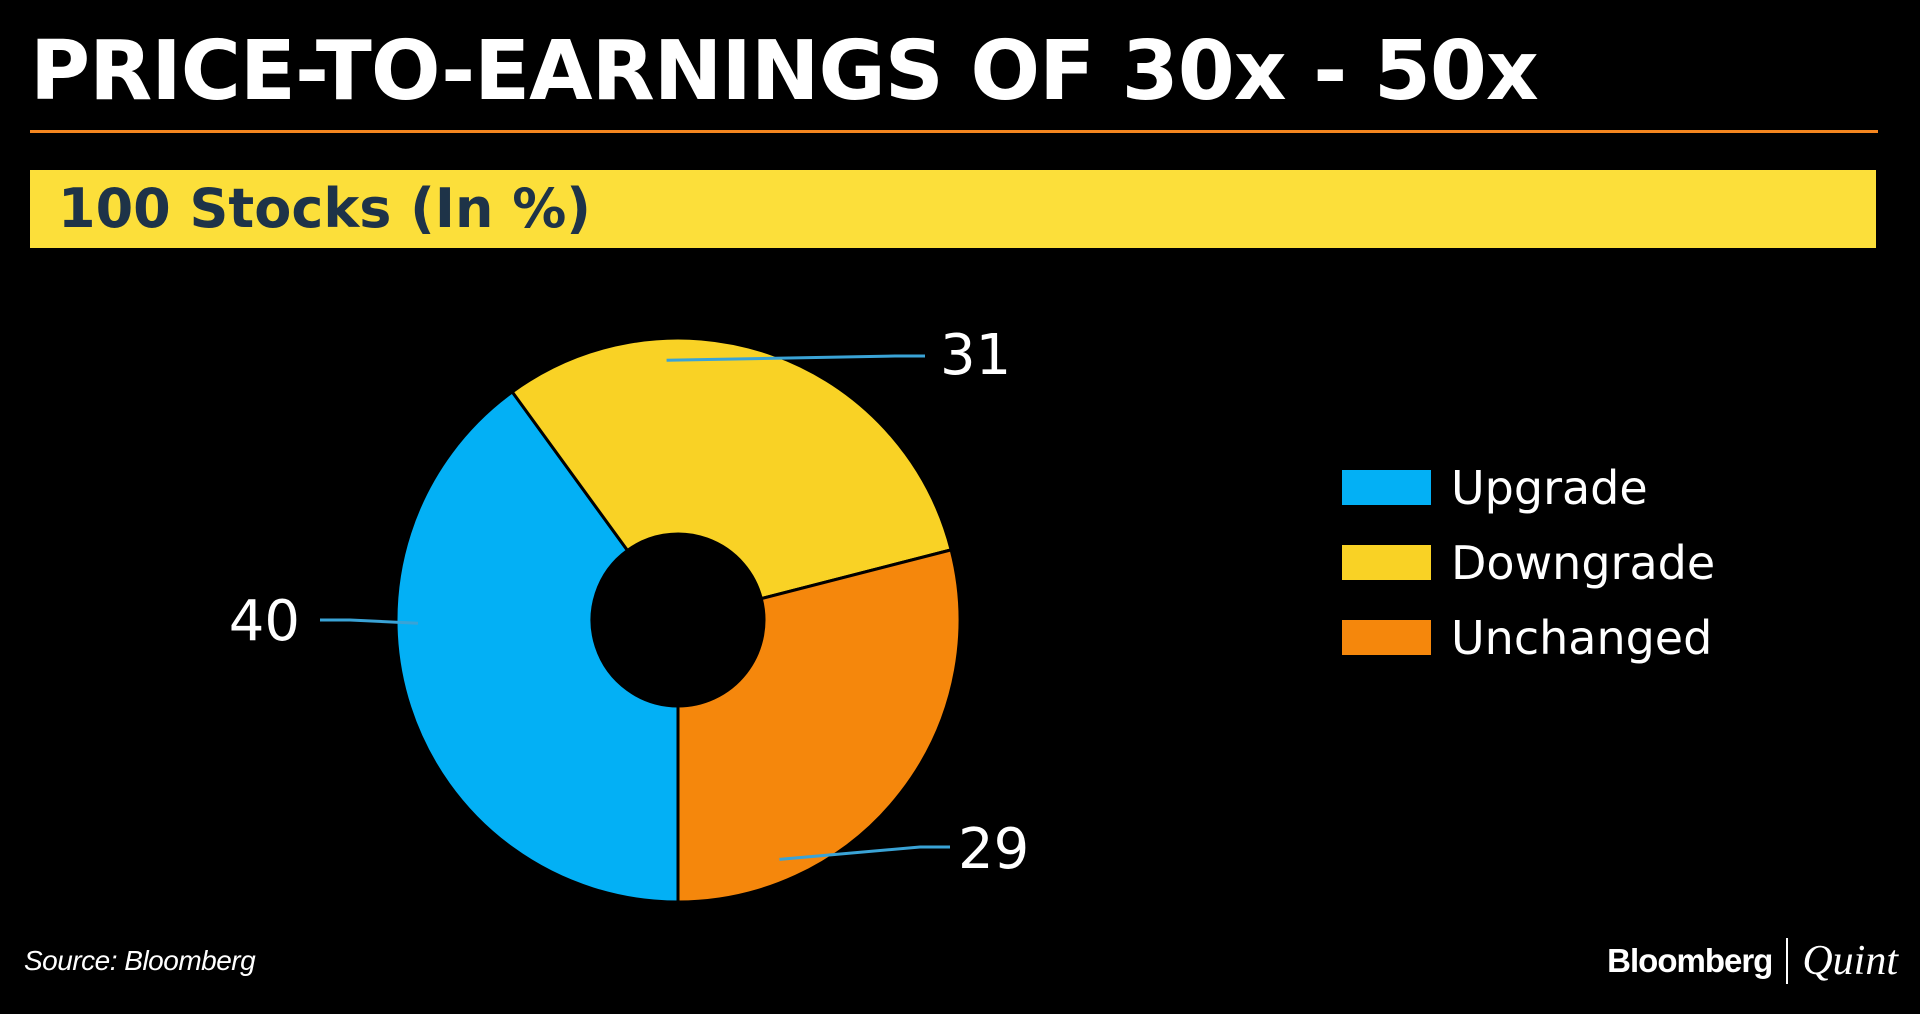  Describe the element at coordinates (264, 621) in the screenshot. I see `data-label-upgrade: 40` at that location.